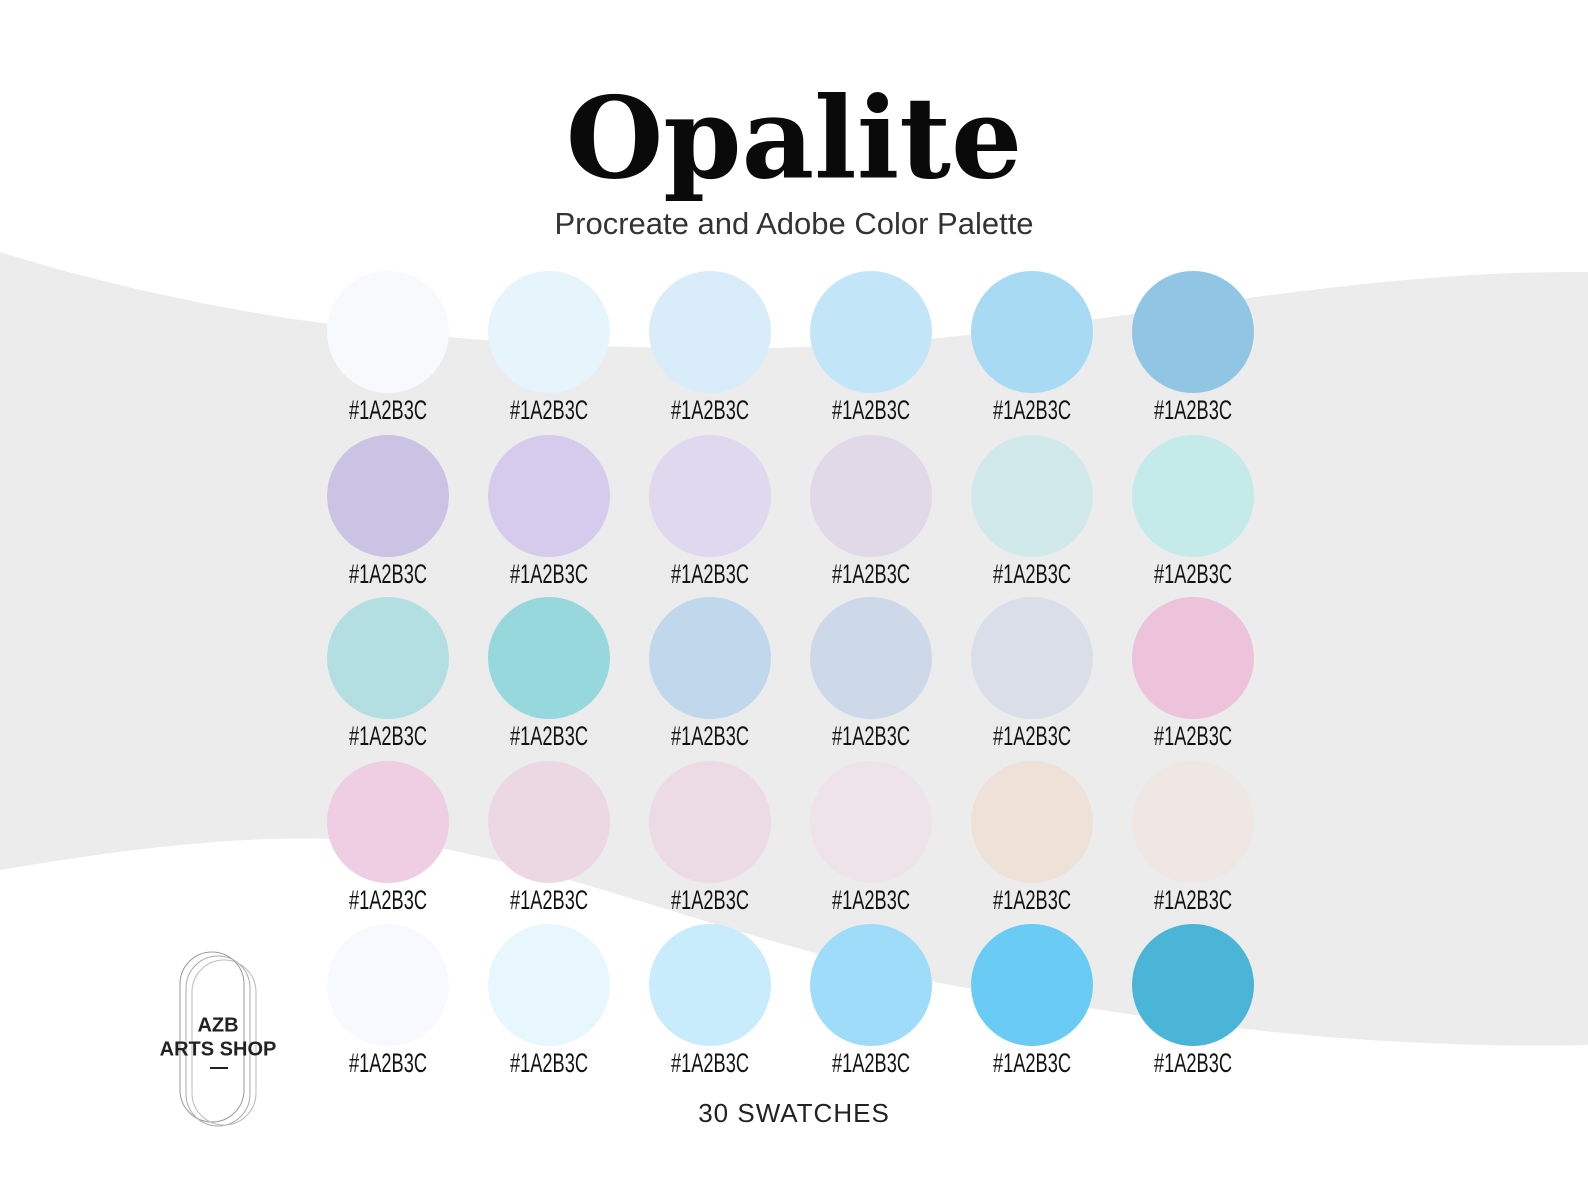 The image size is (1588, 1191). Describe the element at coordinates (217, 1025) in the screenshot. I see `logo-text: AZB` at that location.